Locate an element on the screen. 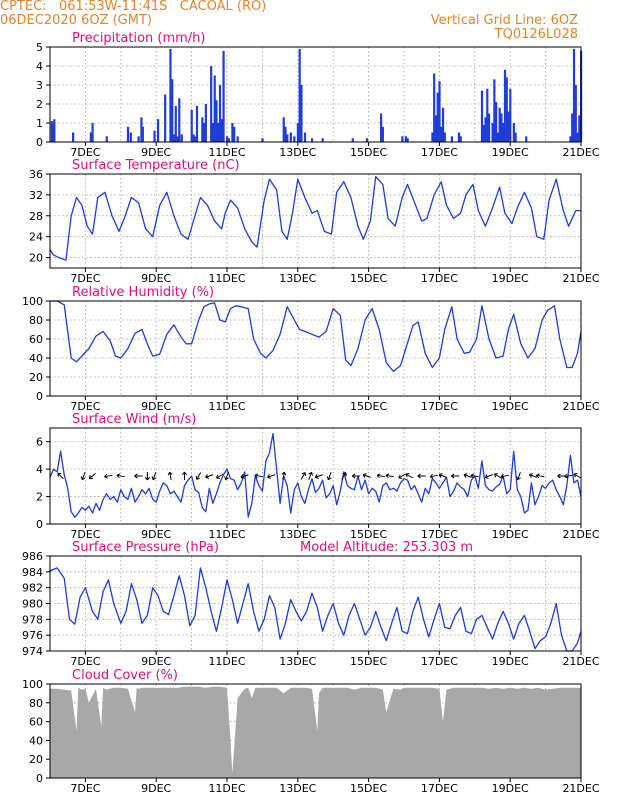  rh-line is located at coordinates (316, 336).